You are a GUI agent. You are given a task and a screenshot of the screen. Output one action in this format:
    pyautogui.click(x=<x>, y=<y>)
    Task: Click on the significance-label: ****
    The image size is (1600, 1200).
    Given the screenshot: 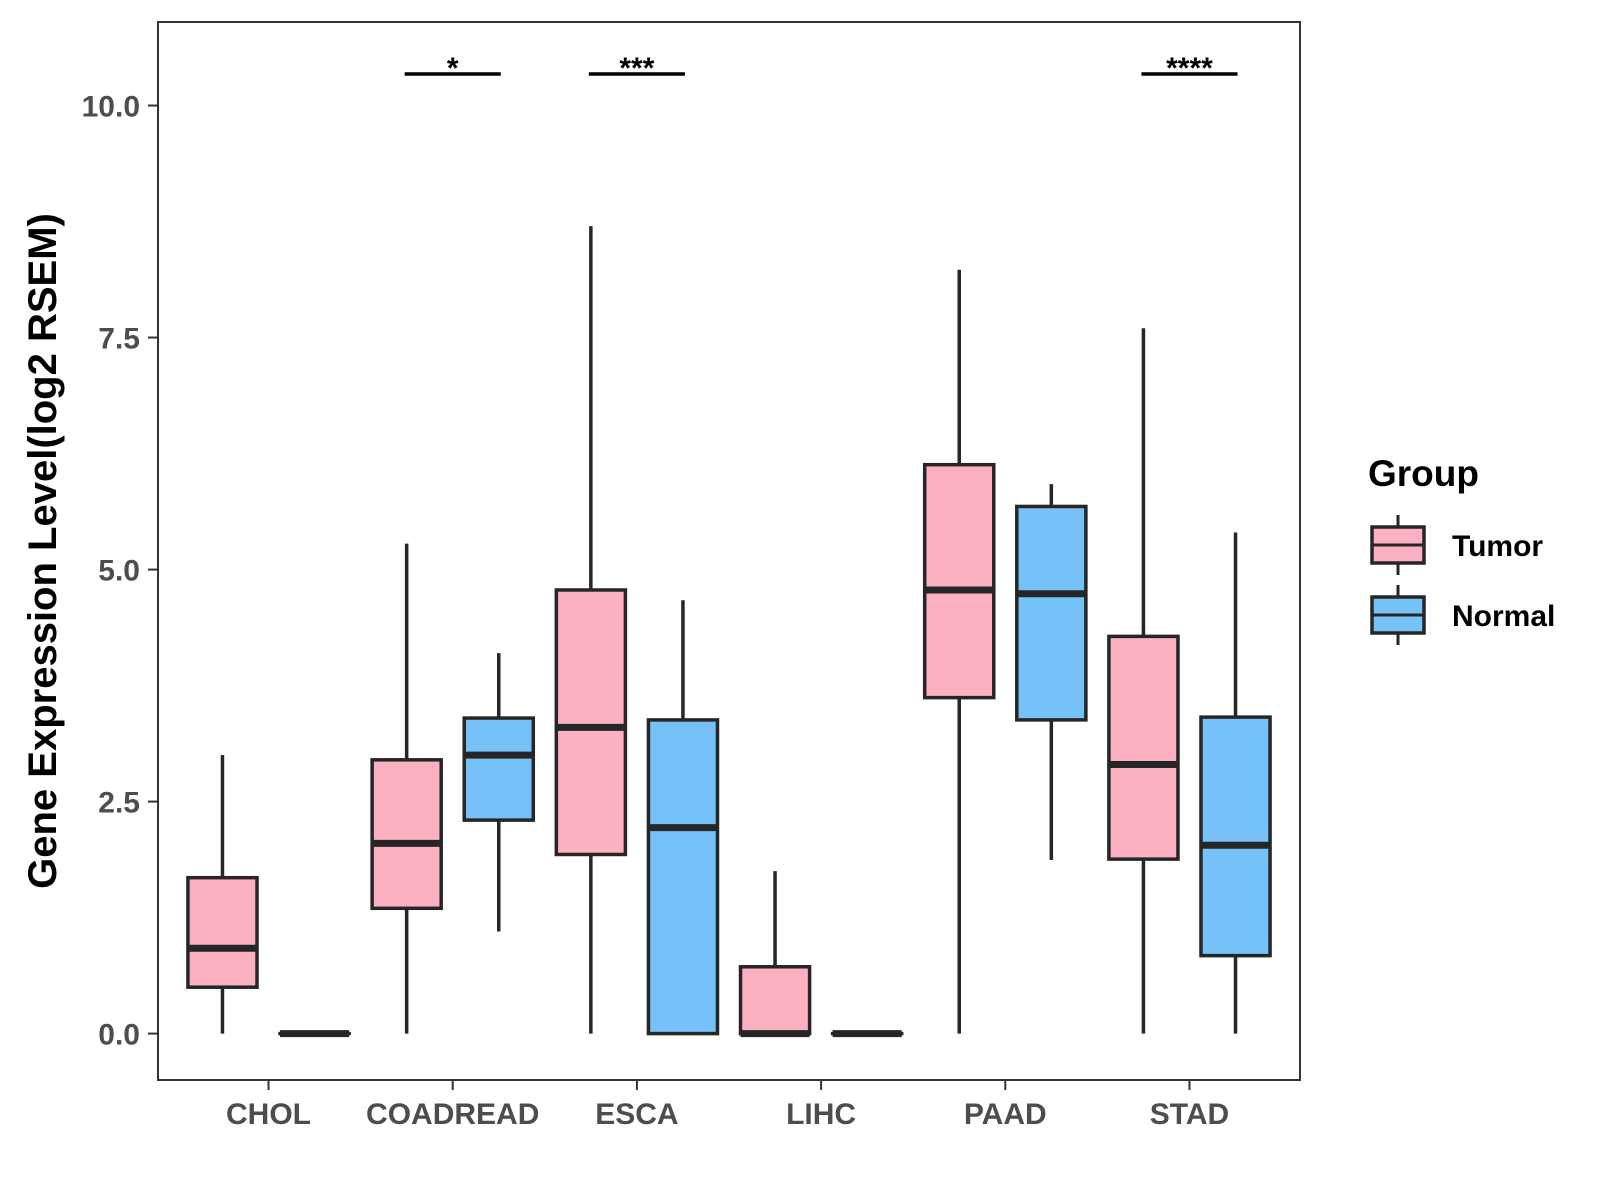 What is the action you would take?
    pyautogui.click(x=1189, y=68)
    